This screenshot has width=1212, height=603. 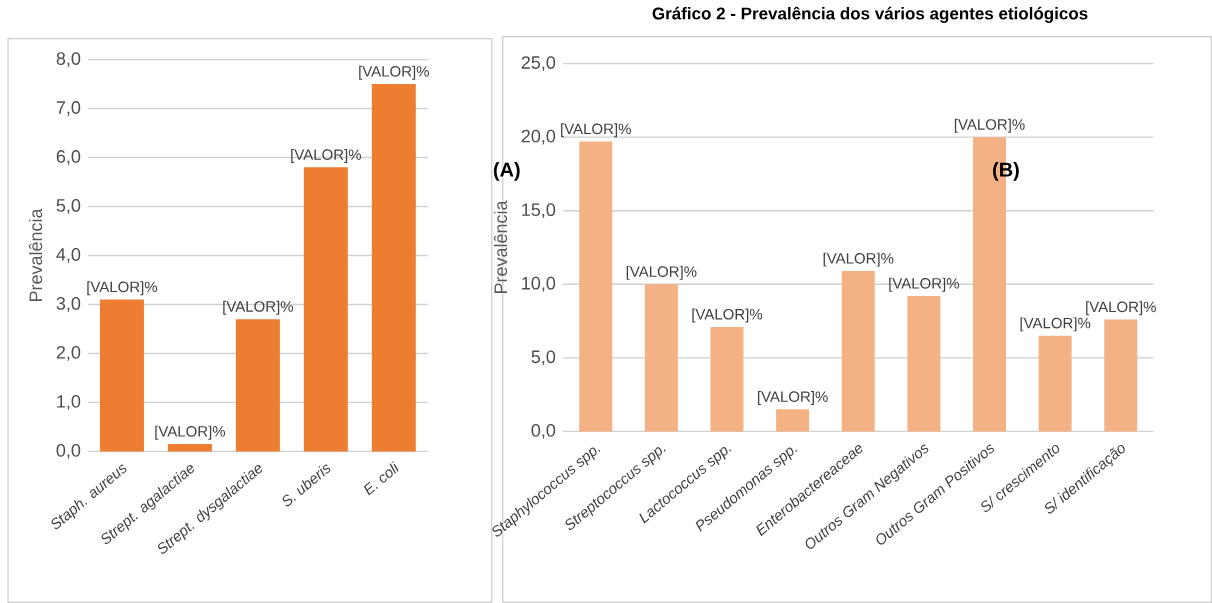 What do you see at coordinates (68, 304) in the screenshot?
I see `y-tick-label: 3,0` at bounding box center [68, 304].